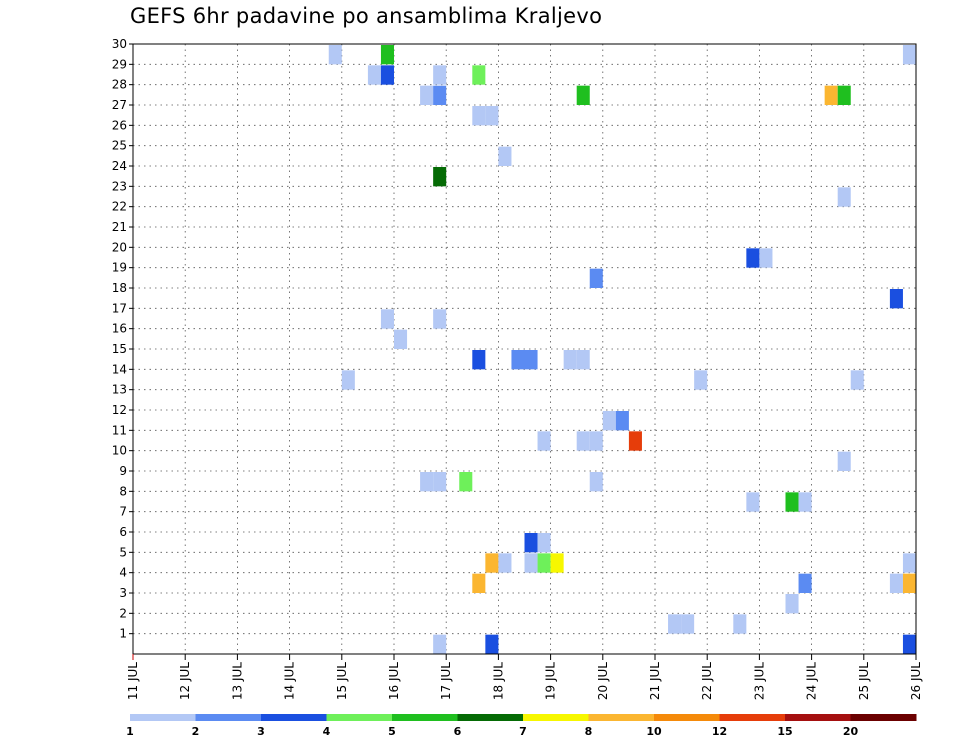 The height and width of the screenshot is (742, 960). Describe the element at coordinates (119, 430) in the screenshot. I see `y-tick-label: 11` at that location.